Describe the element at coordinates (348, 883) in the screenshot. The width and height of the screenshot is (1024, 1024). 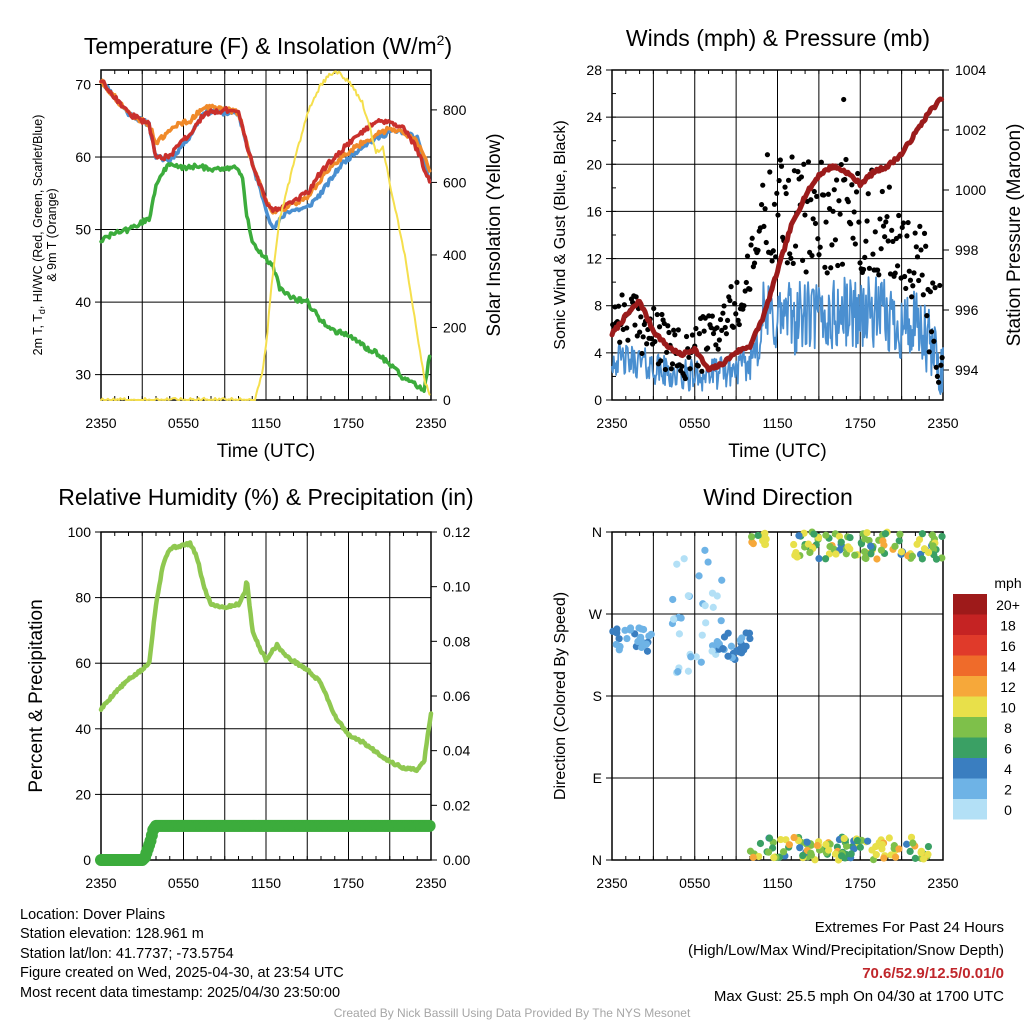
I see `rh-xtick-label: 1750` at that location.